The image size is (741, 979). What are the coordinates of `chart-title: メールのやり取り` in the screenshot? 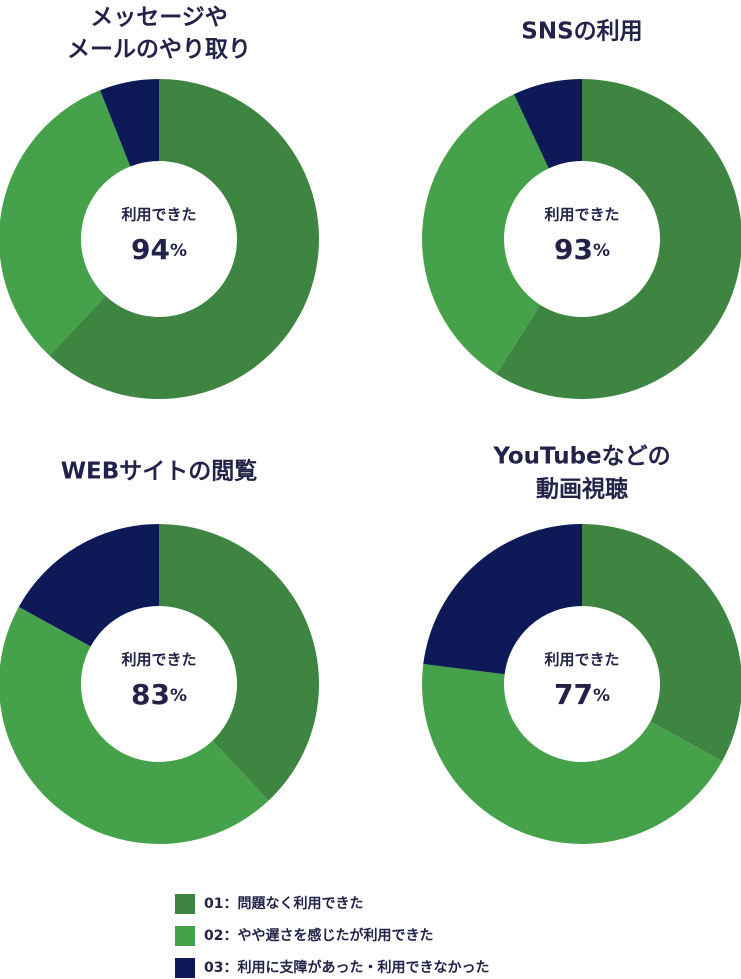 It's located at (159, 50).